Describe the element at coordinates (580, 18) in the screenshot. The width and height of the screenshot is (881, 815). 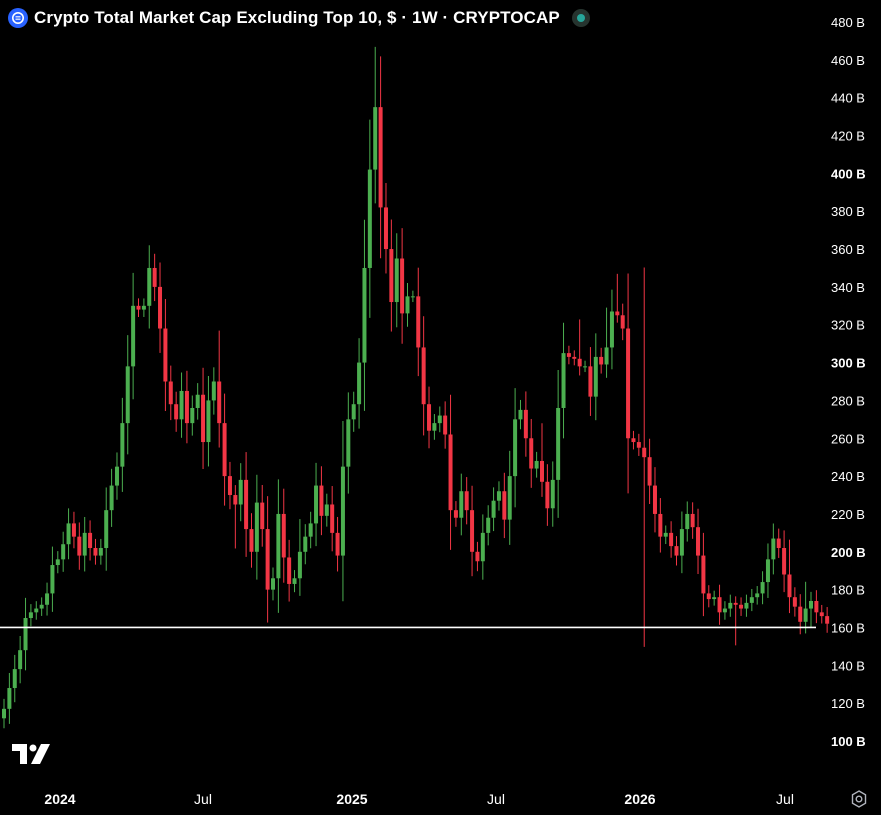
I see `market-status-dot-icon` at that location.